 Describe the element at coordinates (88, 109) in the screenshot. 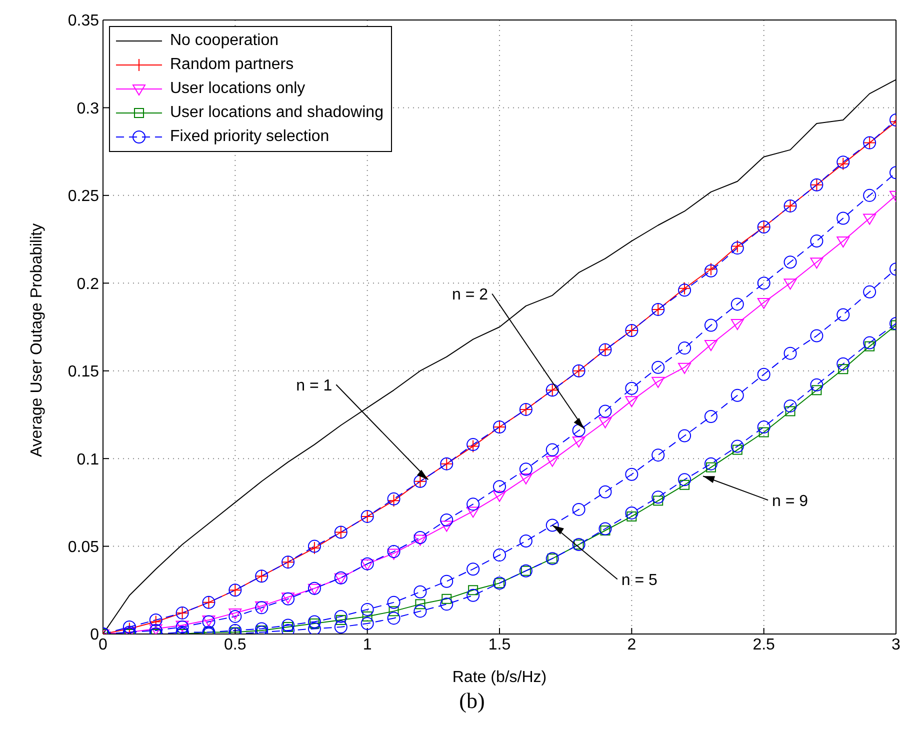

I see `y-tick-label: 0.3` at that location.